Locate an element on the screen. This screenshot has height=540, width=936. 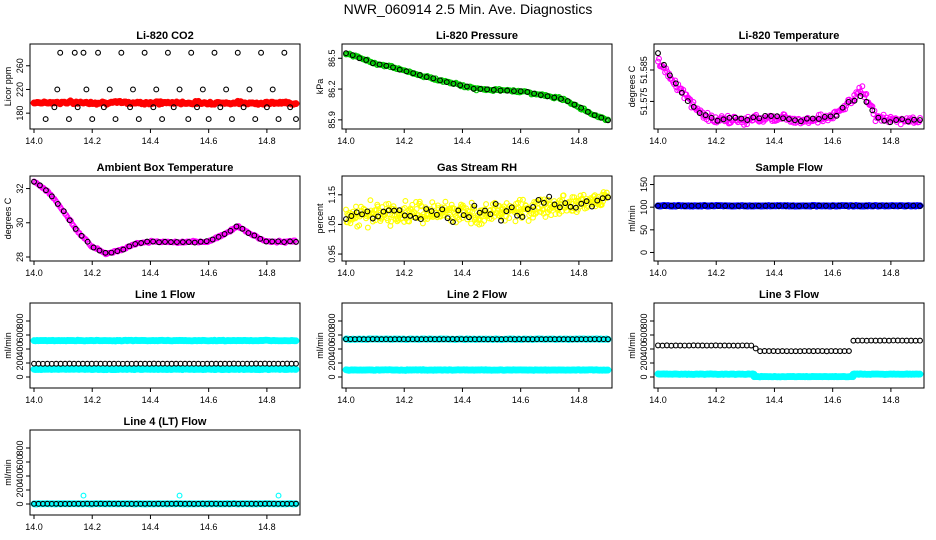
y-tick-label: 180 is located at coordinates (20, 113).